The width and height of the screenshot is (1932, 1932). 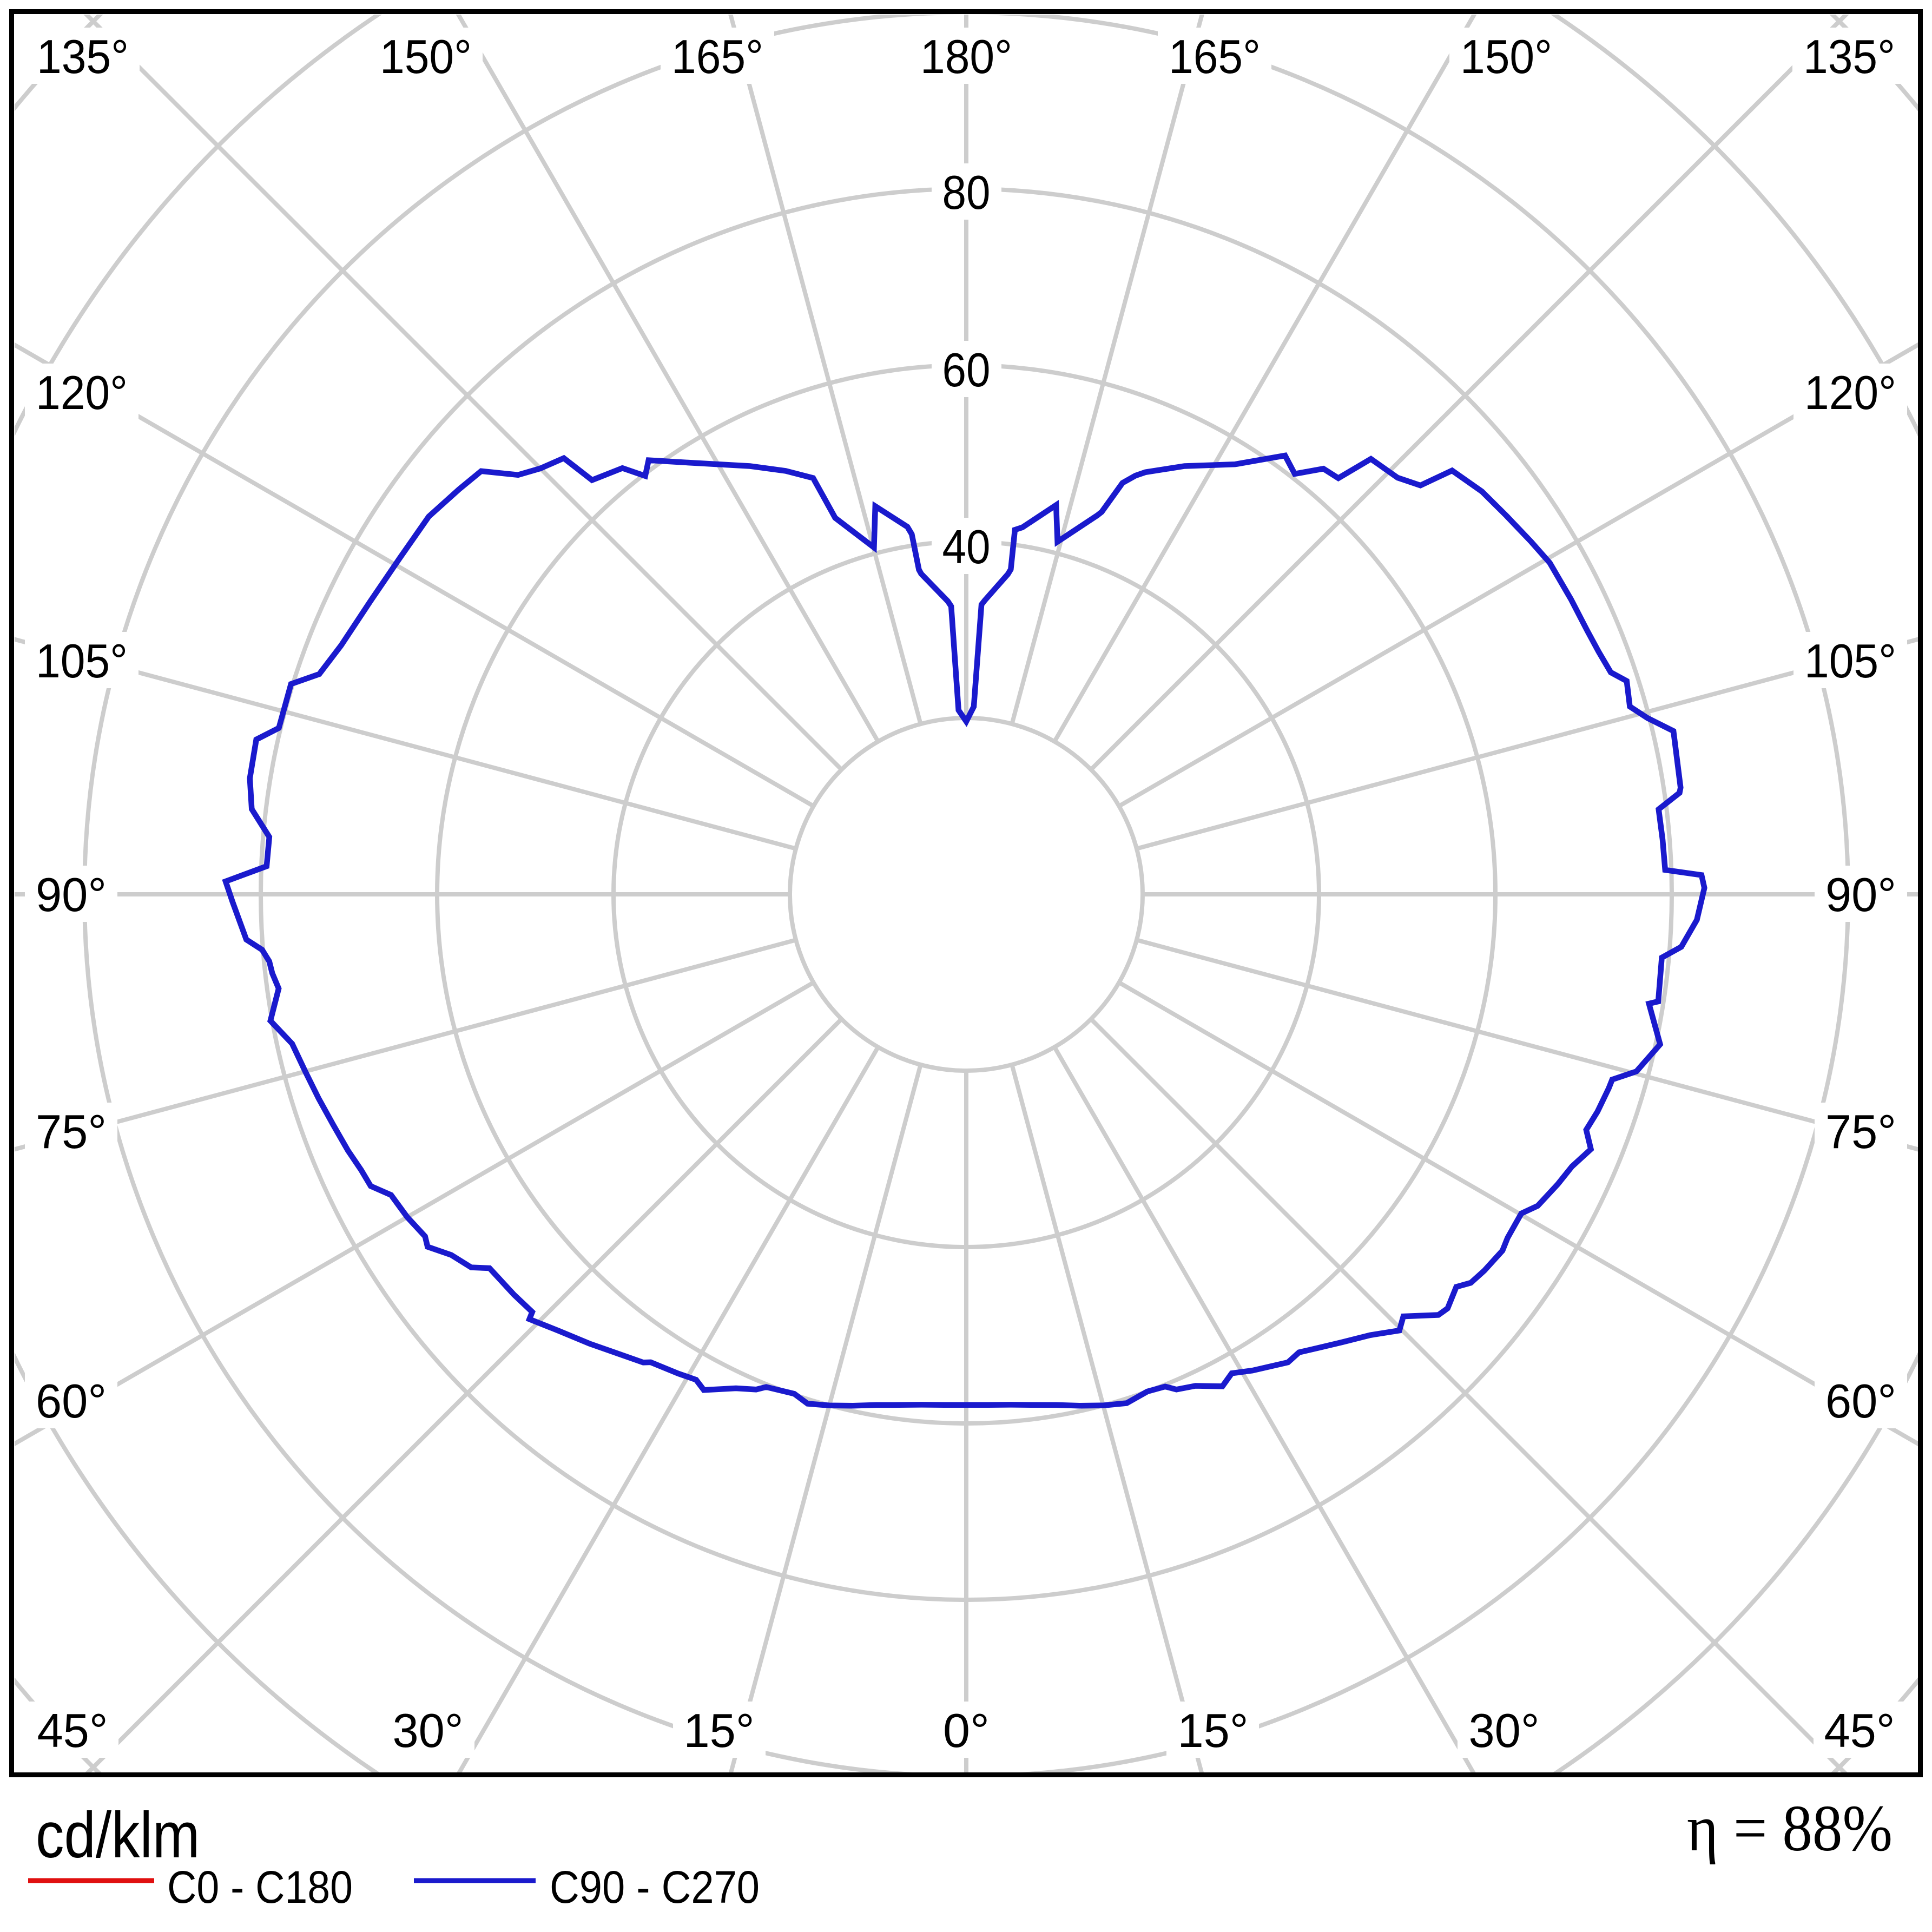 I want to click on svg-text: 60, so click(x=966, y=370).